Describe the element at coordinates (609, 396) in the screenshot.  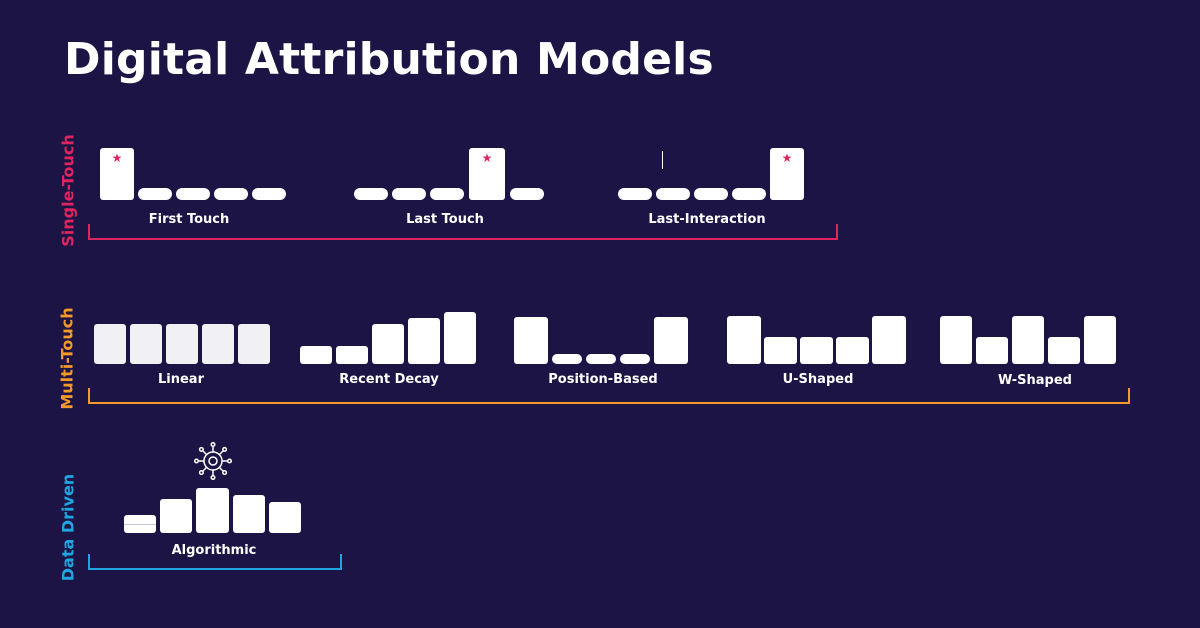
I see `bracket-multi-touch` at that location.